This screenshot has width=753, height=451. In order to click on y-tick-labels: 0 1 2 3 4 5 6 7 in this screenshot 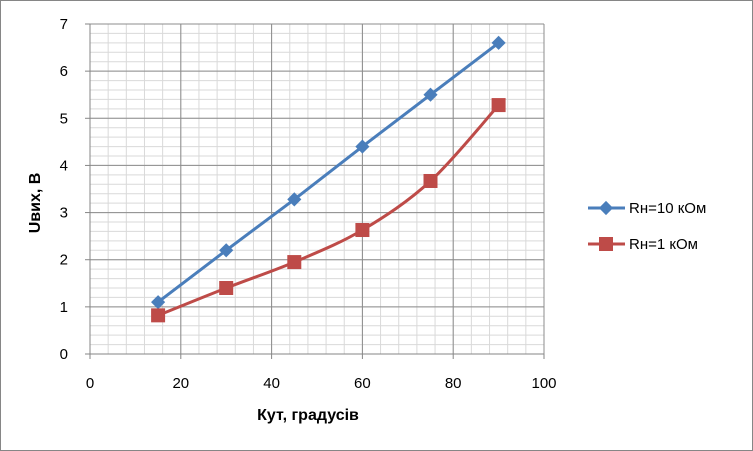, I will do `click(64, 189)`.